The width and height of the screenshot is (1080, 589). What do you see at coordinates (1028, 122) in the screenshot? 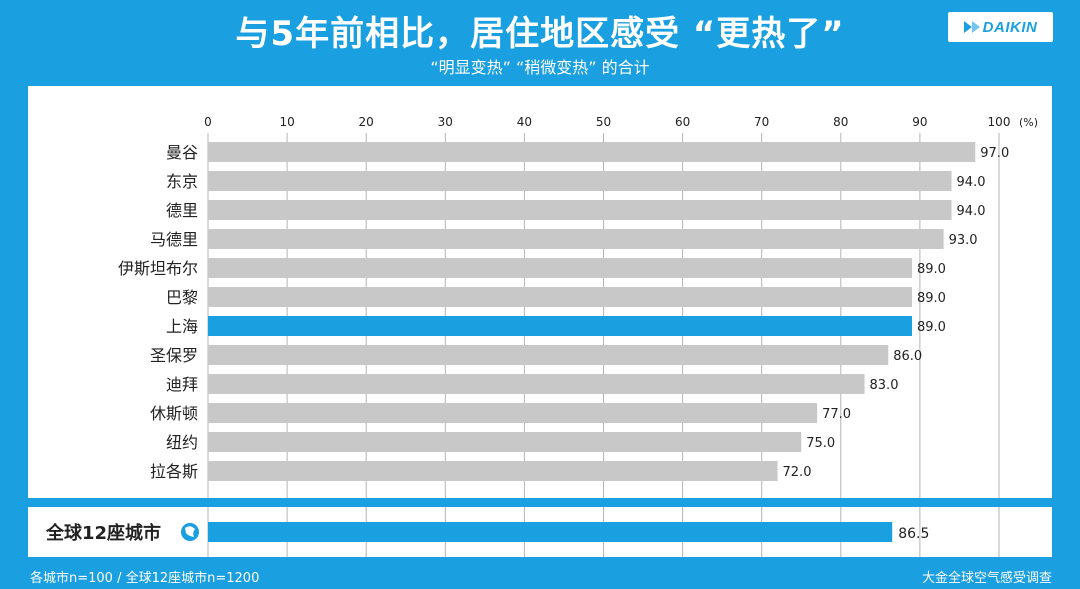
I see `unit-label: (%)` at bounding box center [1028, 122].